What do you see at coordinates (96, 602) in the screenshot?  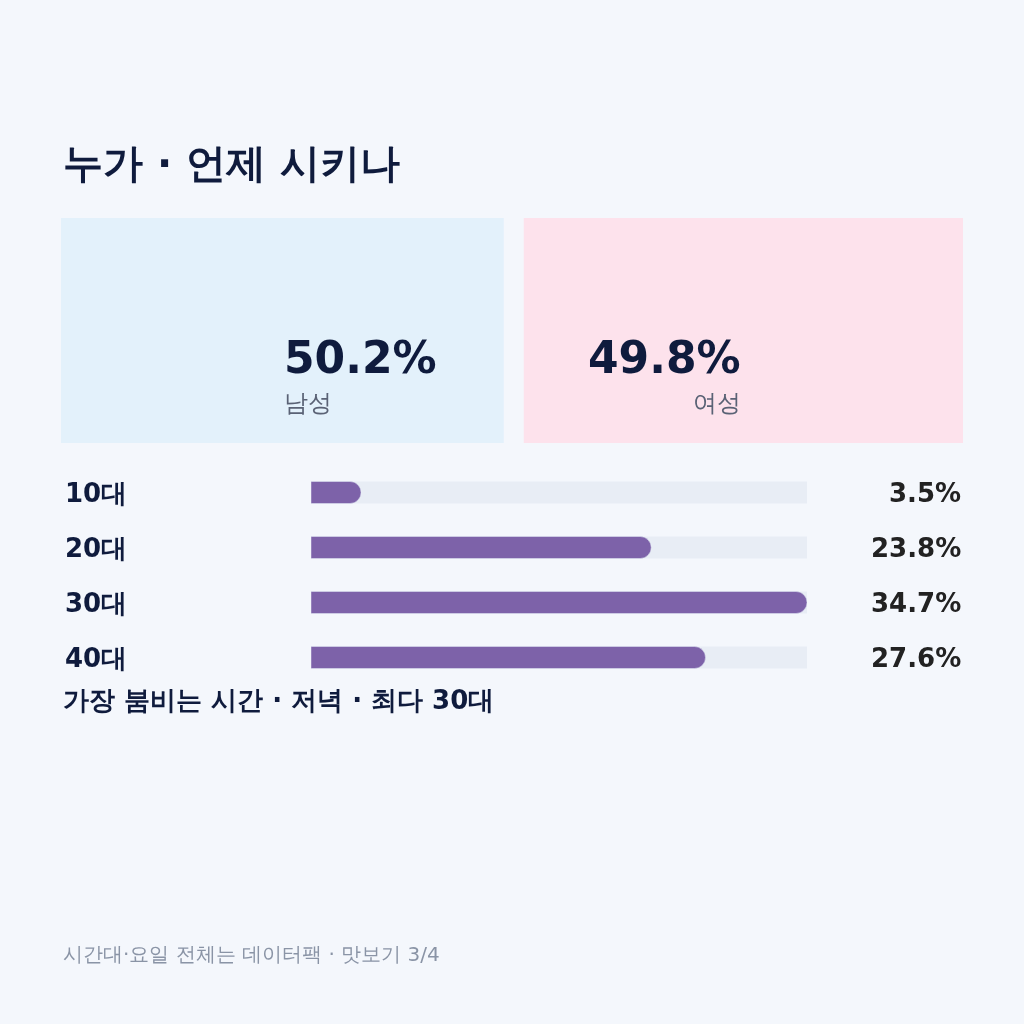 I see `y-tick-label: 30대` at bounding box center [96, 602].